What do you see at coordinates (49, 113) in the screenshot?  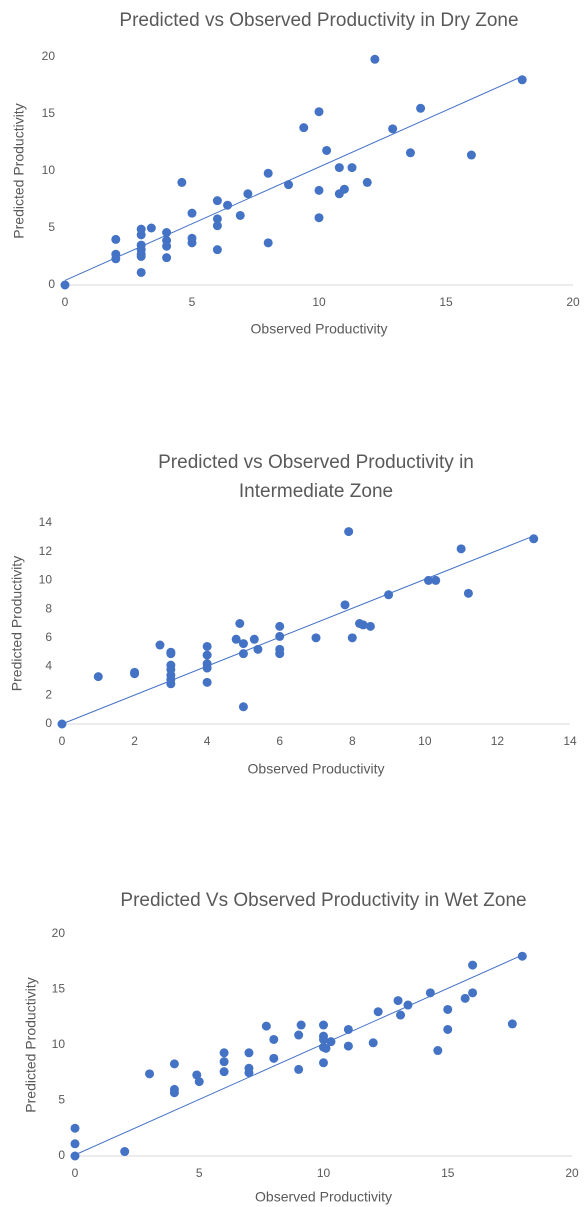 I see `y-tick-label: 15` at bounding box center [49, 113].